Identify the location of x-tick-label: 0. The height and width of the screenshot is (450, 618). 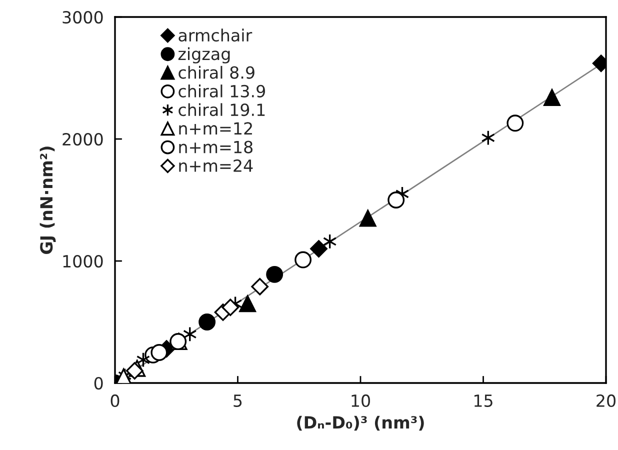
(115, 401).